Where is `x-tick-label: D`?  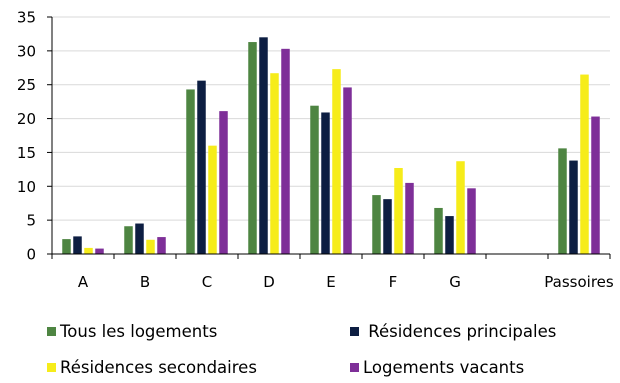
x-tick-label: D is located at coordinates (269, 282).